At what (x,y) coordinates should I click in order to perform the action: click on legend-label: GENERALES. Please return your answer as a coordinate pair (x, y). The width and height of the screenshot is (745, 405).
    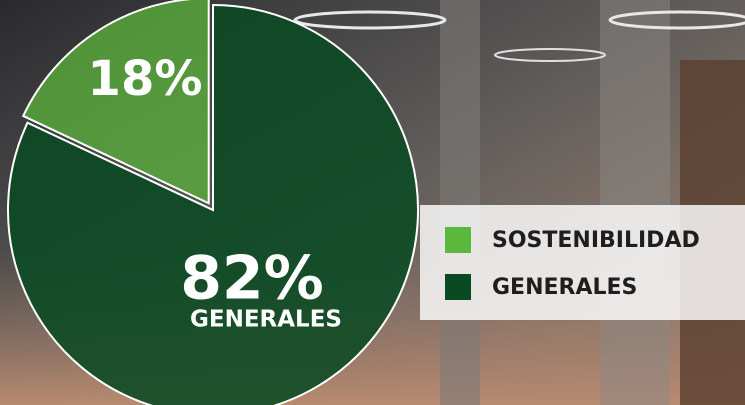
    Looking at the image, I should click on (564, 287).